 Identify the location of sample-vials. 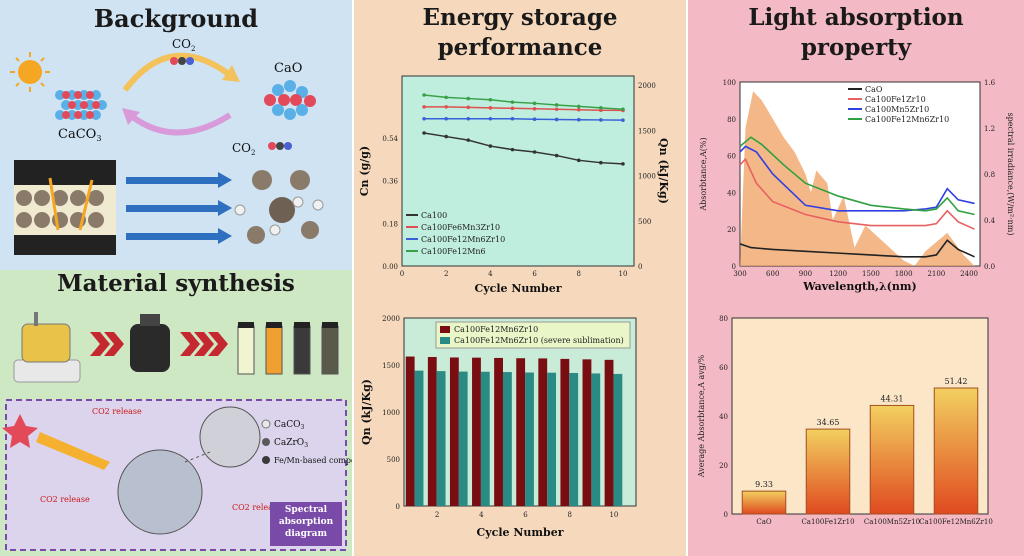
(288, 348).